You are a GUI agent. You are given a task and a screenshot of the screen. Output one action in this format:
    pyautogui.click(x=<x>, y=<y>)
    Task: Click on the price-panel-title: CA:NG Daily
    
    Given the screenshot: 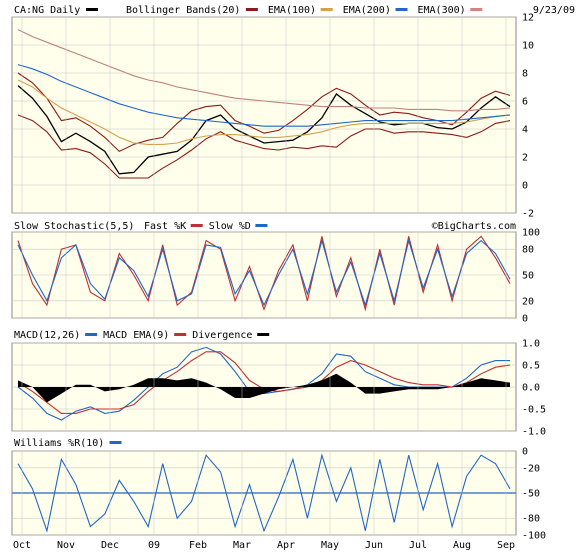 What is the action you would take?
    pyautogui.click(x=47, y=10)
    